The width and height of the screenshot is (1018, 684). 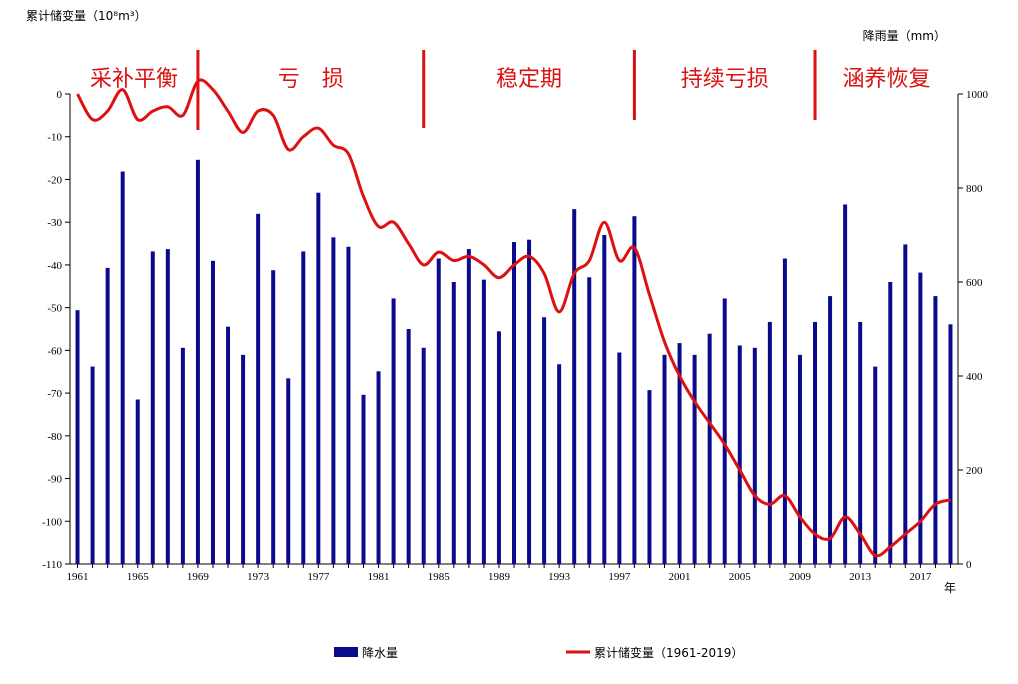 I want to click on x-tick-label: 1981, so click(x=379, y=577).